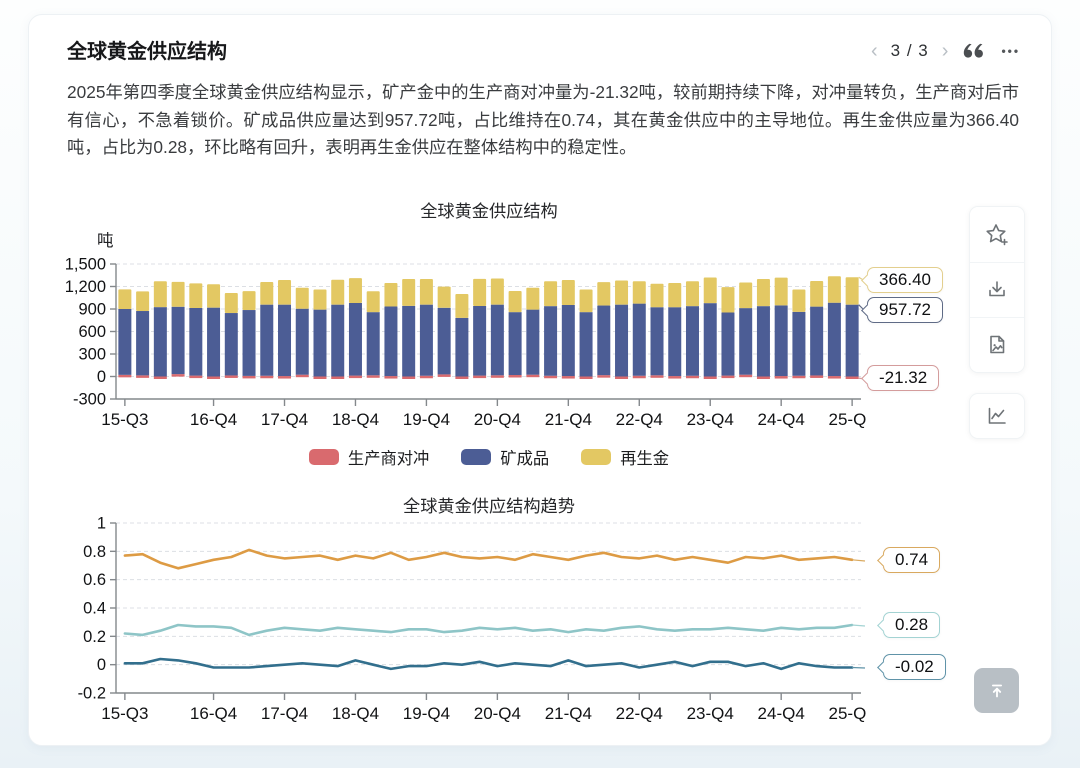 The height and width of the screenshot is (768, 1080). Describe the element at coordinates (488, 559) in the screenshot. I see `mine-share-line` at that location.